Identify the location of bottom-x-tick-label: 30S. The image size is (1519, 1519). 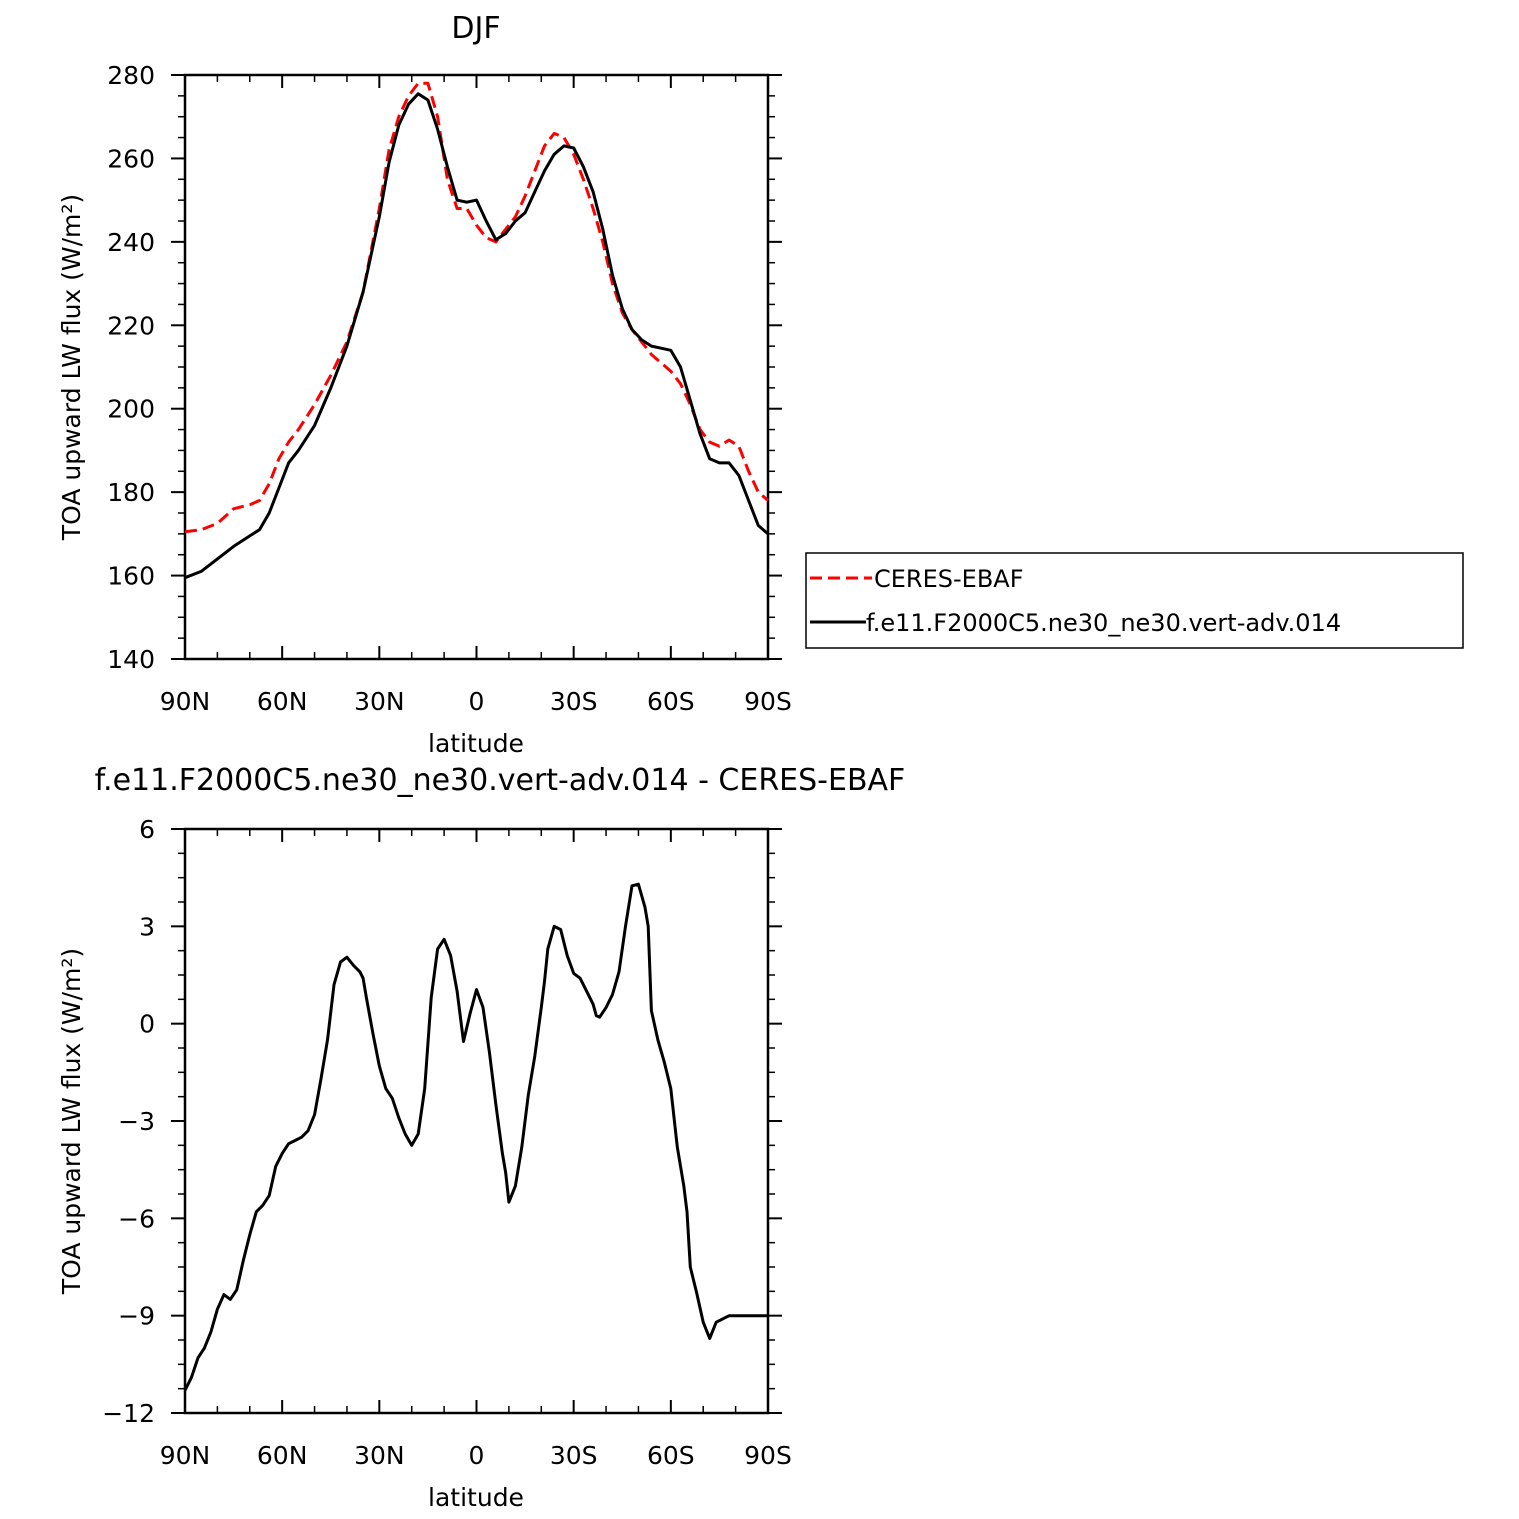
(574, 1455).